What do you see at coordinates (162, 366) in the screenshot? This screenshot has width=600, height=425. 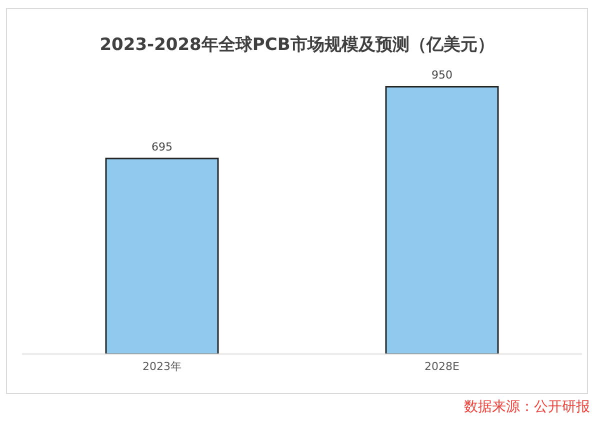 I see `x-tick-label: 2023年` at bounding box center [162, 366].